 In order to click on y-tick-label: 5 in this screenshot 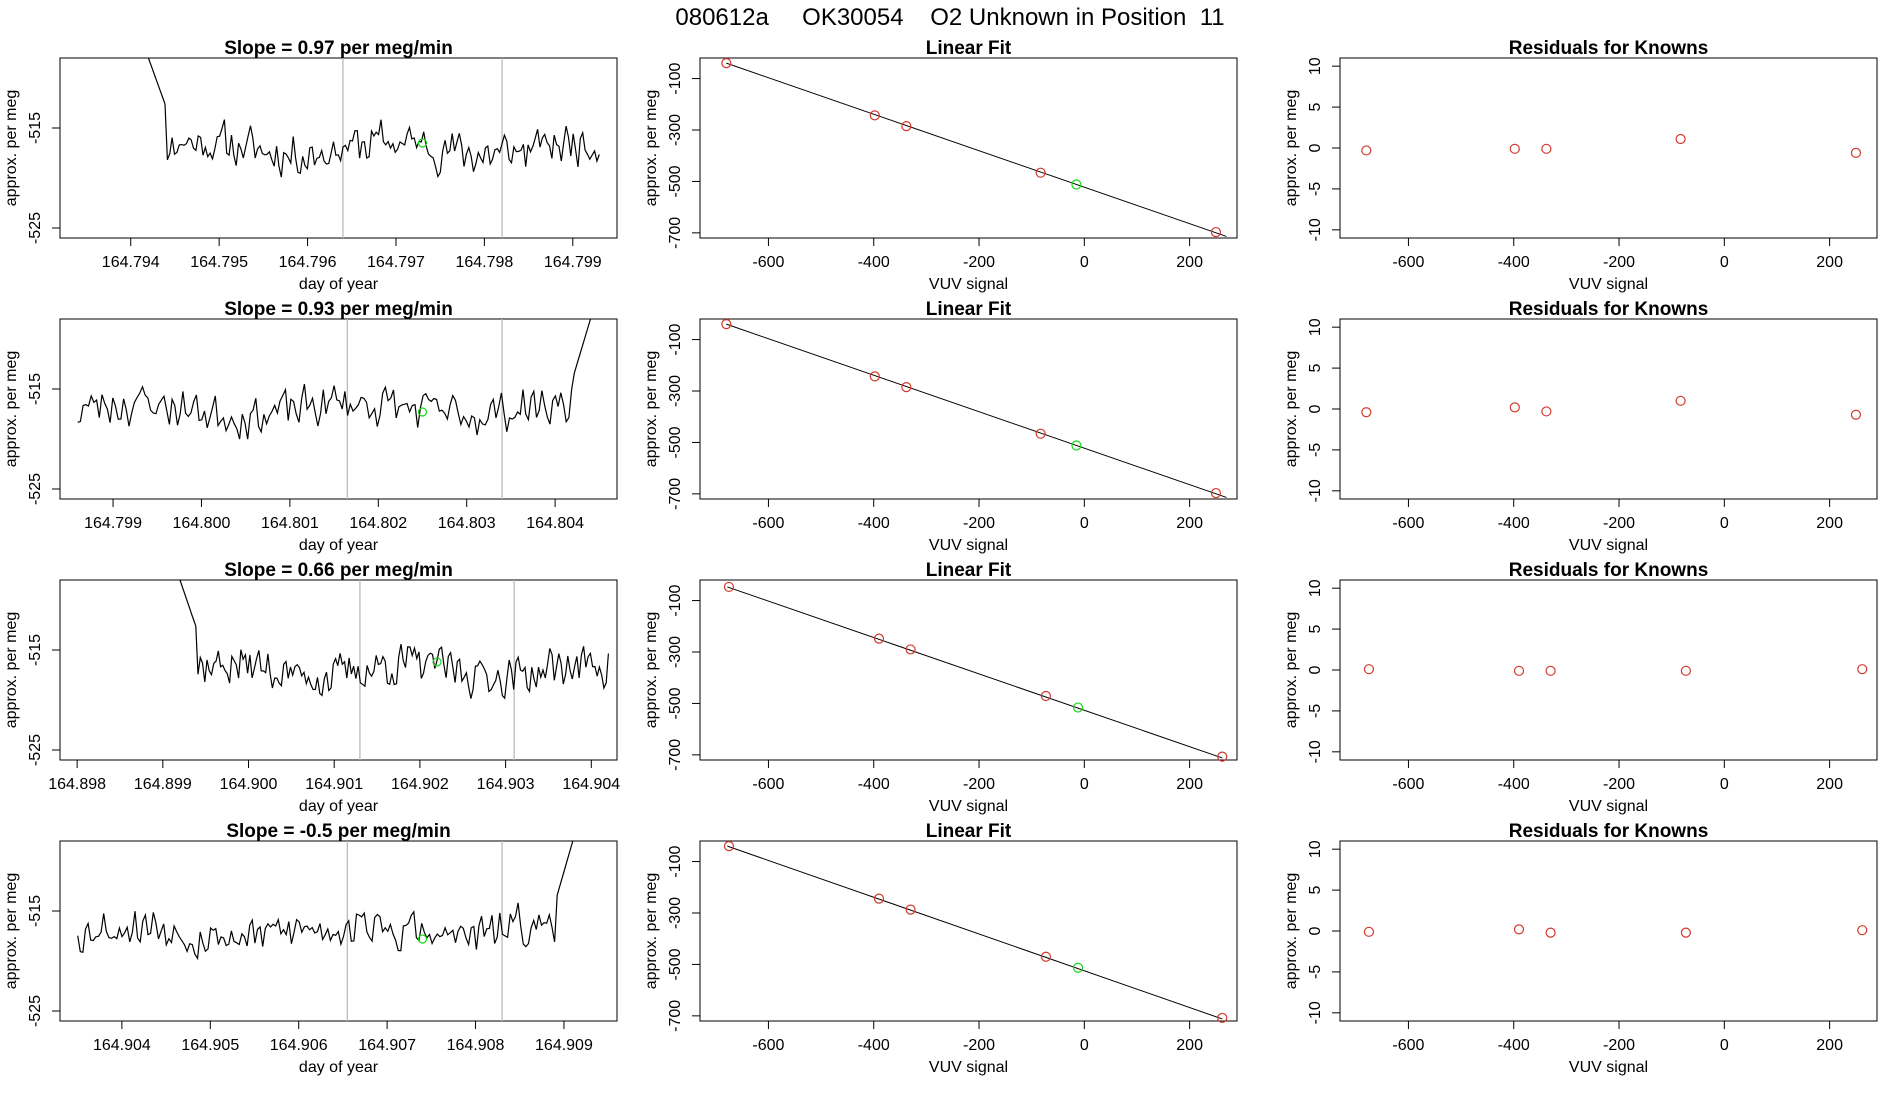, I will do `click(1315, 629)`.